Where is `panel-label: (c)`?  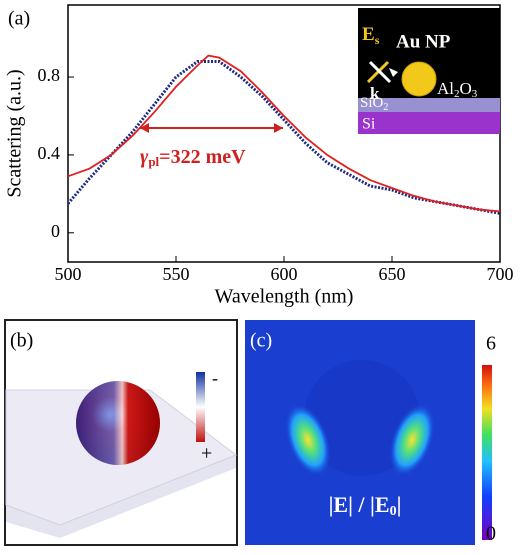
panel-label: (c) is located at coordinates (261, 341).